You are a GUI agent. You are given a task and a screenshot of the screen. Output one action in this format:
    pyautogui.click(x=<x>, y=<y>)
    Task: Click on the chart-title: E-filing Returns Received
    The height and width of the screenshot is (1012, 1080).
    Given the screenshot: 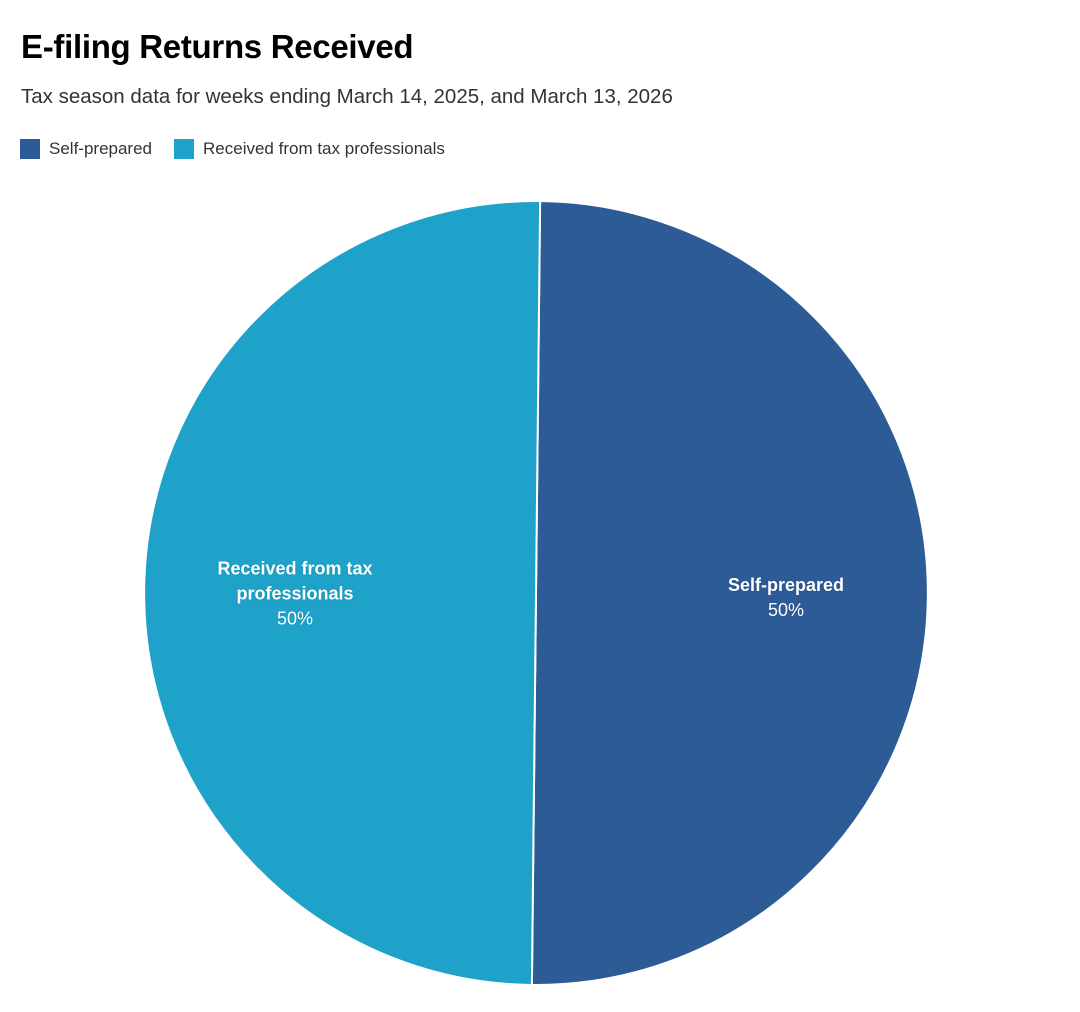 What is the action you would take?
    pyautogui.click(x=217, y=46)
    